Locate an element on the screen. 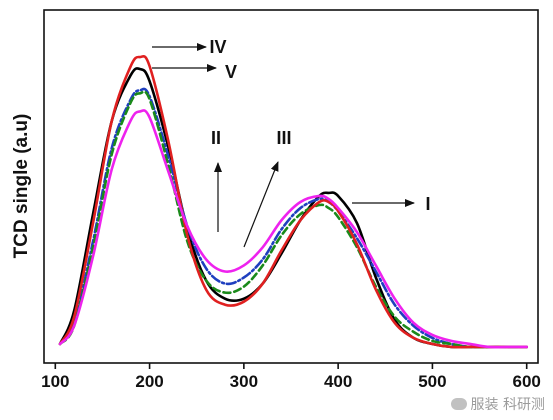 This screenshot has width=553, height=420. x-tick-label: 100 is located at coordinates (55, 381).